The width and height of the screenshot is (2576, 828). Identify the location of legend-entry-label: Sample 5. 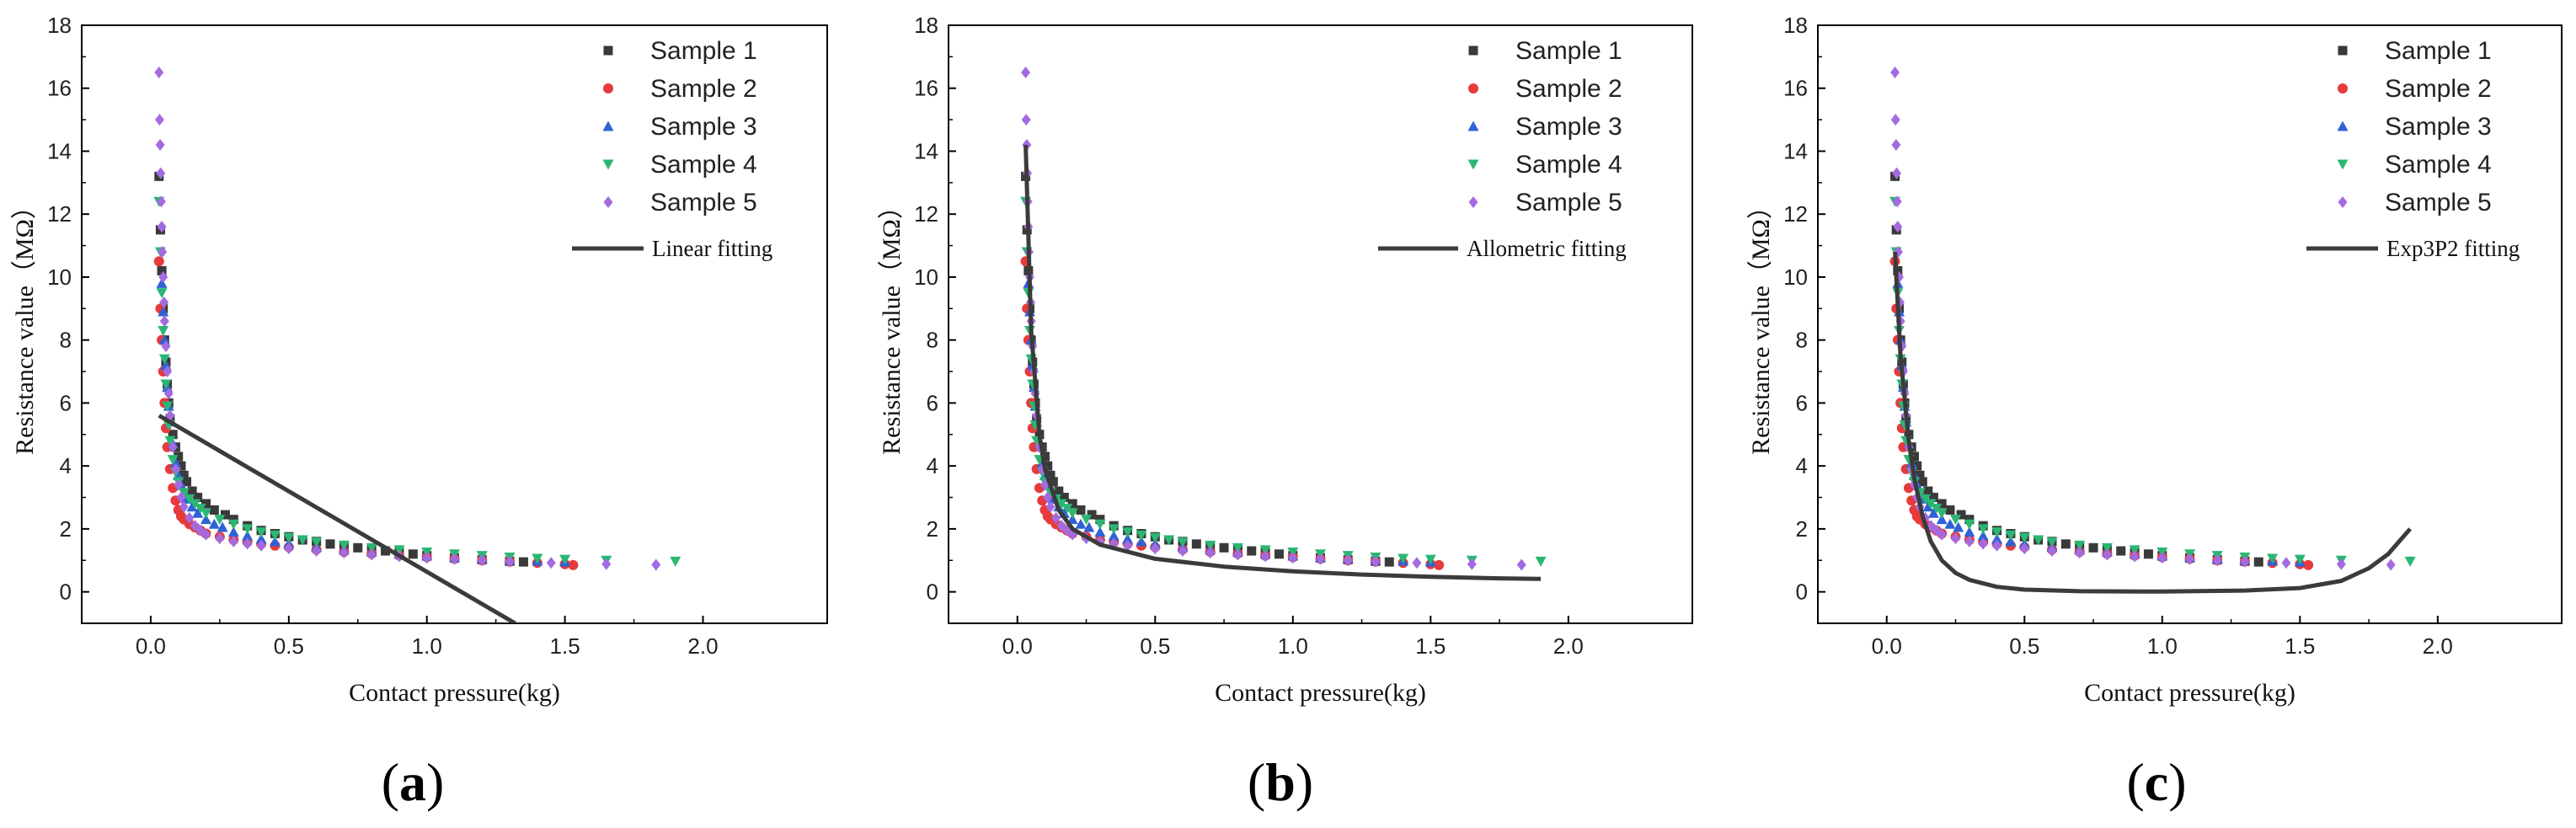
(2438, 202).